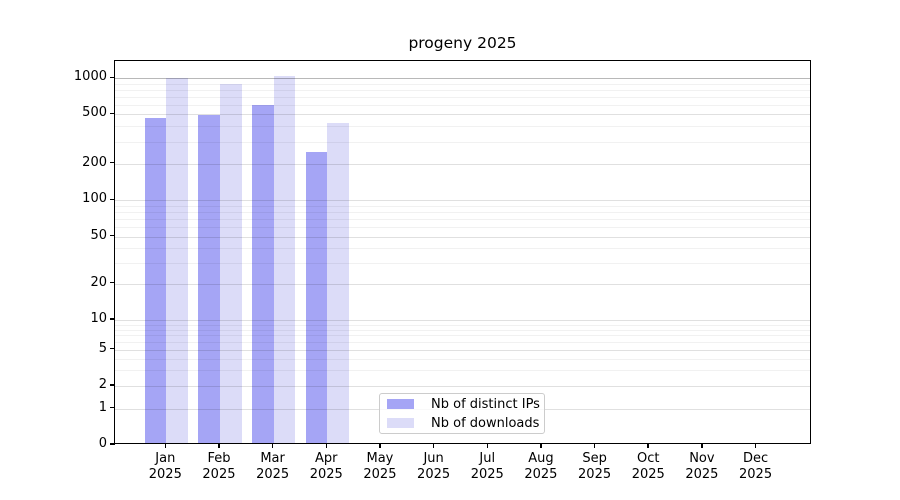  I want to click on x-tick-label-jul: Jul 2025, so click(487, 466).